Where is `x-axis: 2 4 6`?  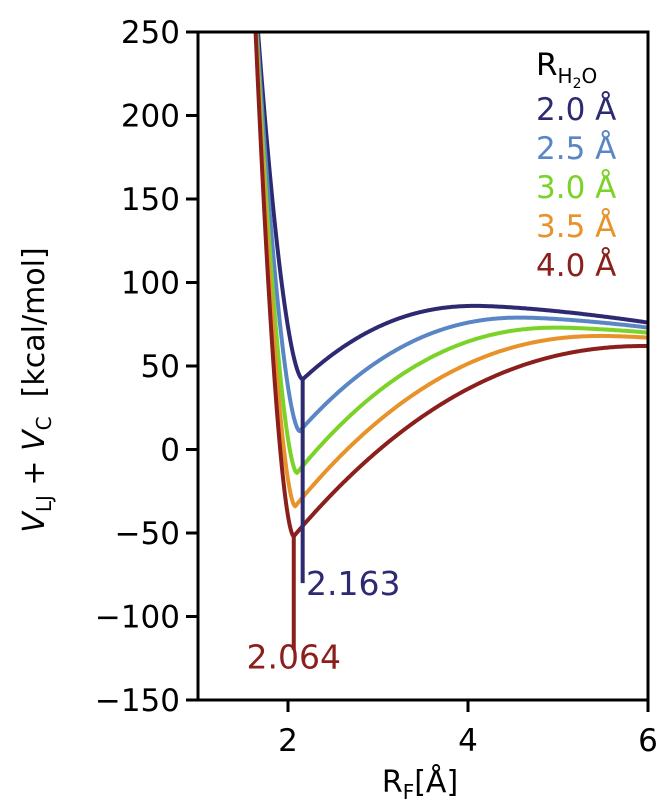
x-axis: 2 4 6 is located at coordinates (468, 729).